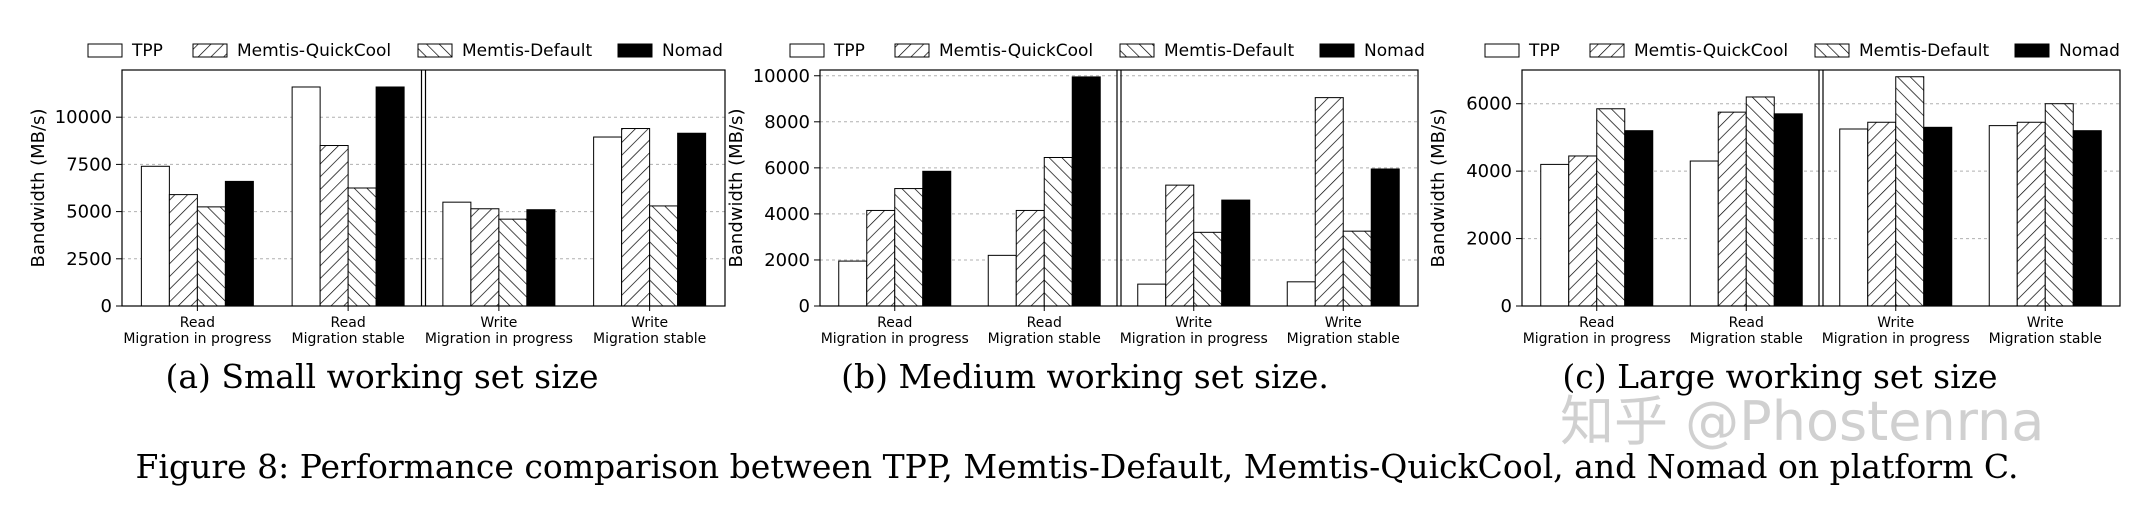 The width and height of the screenshot is (2154, 506). I want to click on y-tick-label: 7500, so click(89, 164).